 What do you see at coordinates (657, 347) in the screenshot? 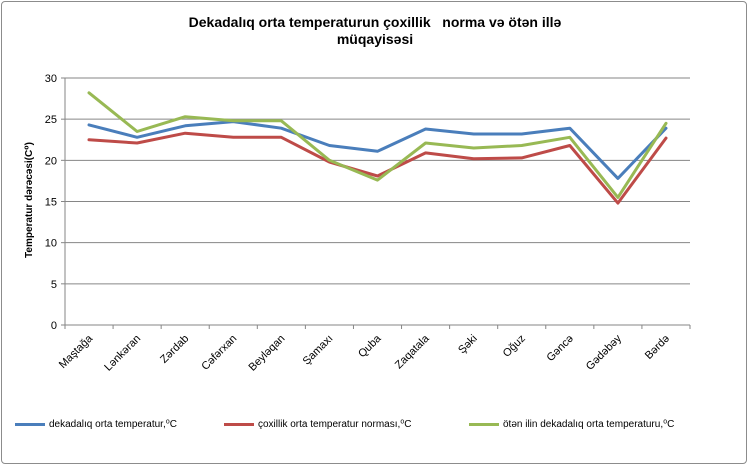
I see `x-tick-label: Bərdə` at bounding box center [657, 347].